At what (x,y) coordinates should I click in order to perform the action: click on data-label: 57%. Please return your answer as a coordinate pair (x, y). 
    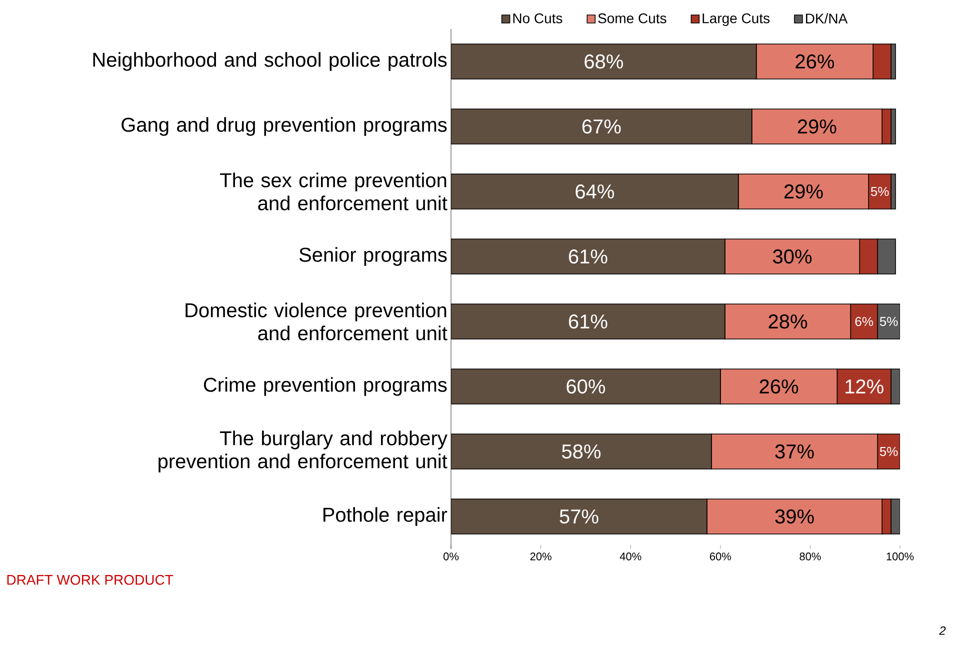
    Looking at the image, I should click on (579, 516).